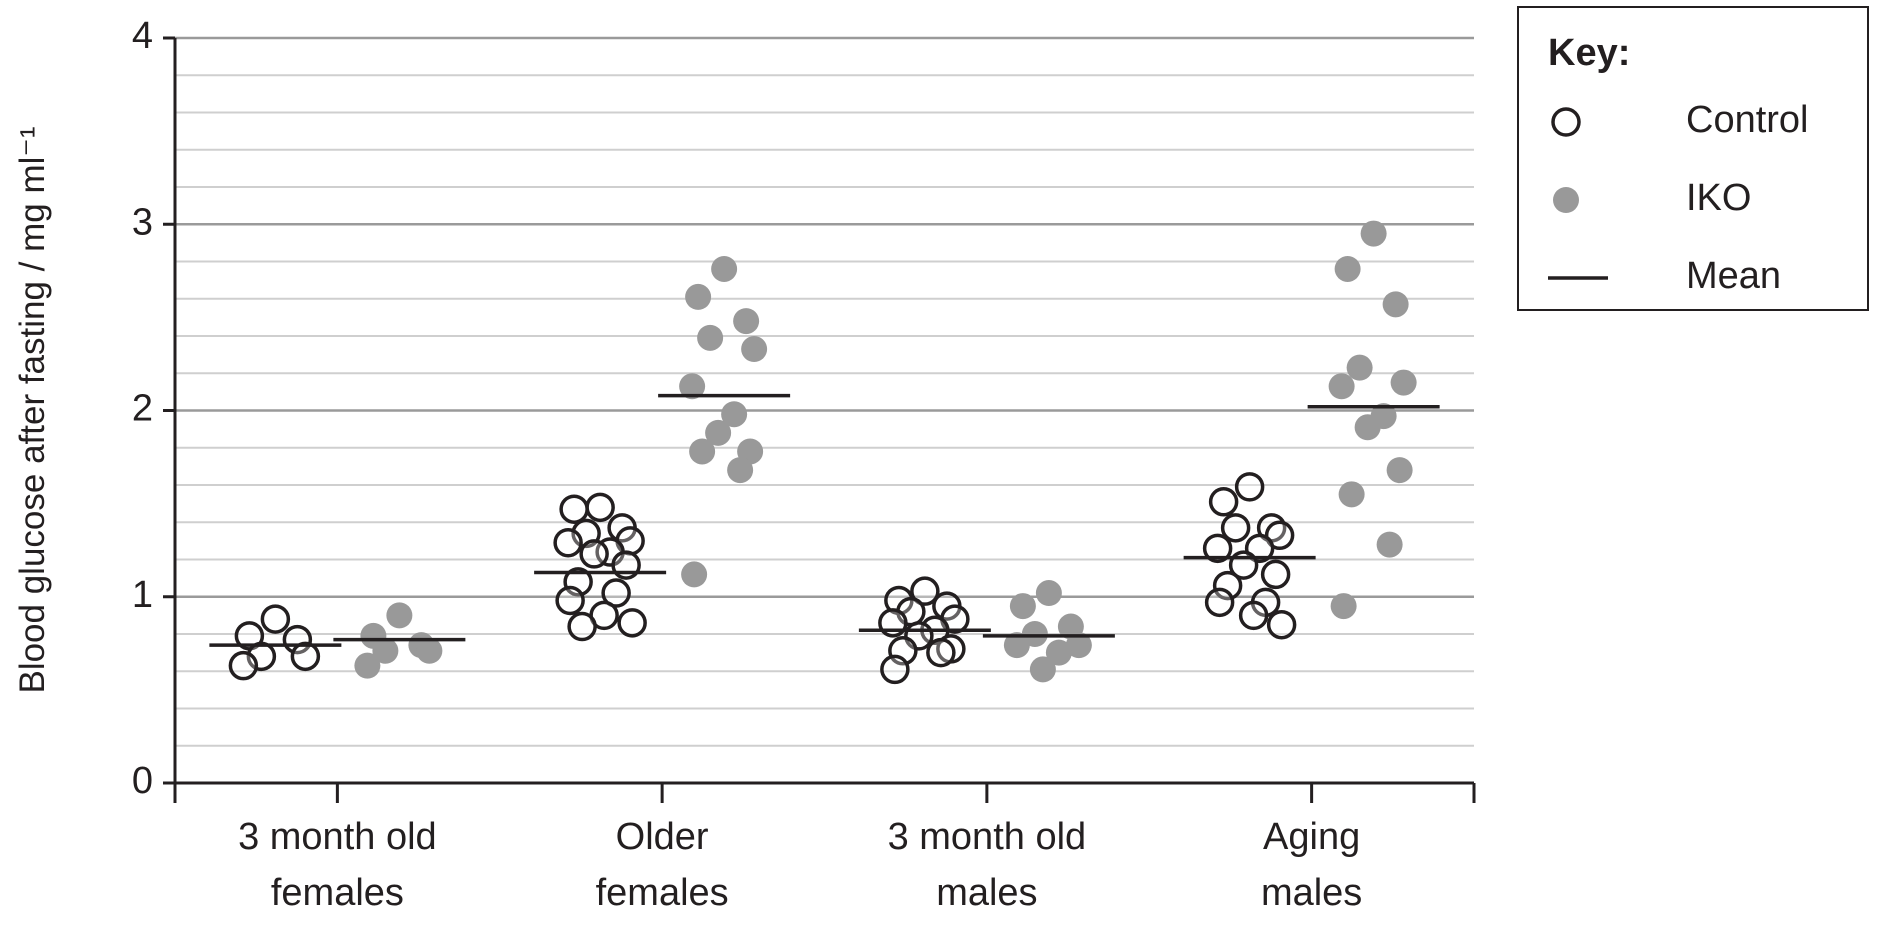 The width and height of the screenshot is (1884, 930). I want to click on y-tick-label: 3, so click(142, 222).